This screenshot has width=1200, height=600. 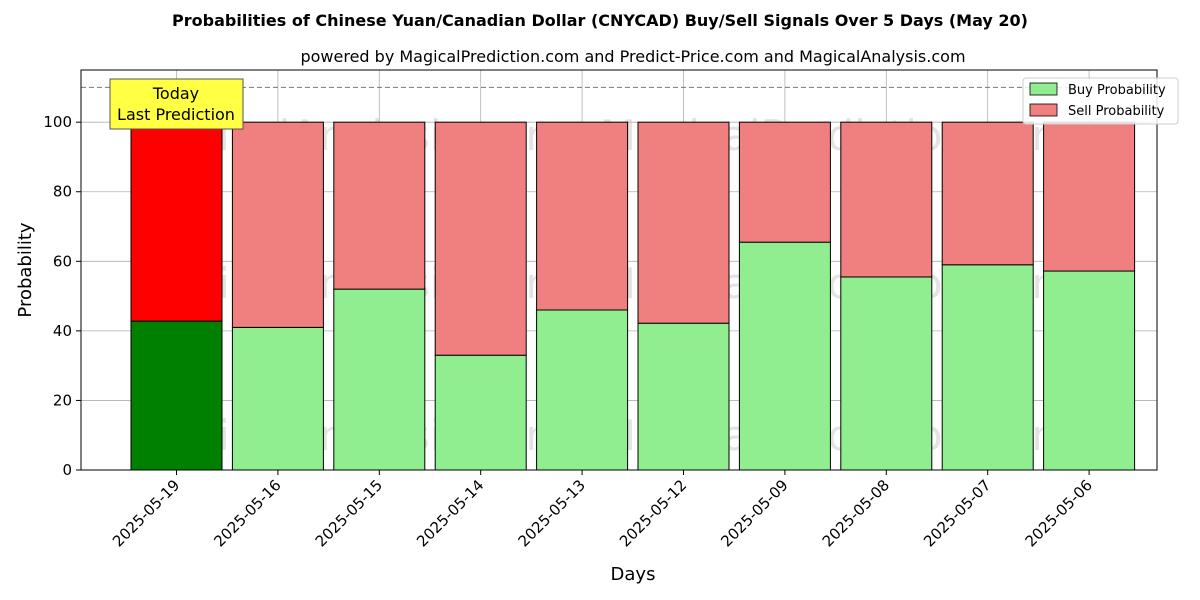 I want to click on y-tick-label: 80, so click(x=62, y=192).